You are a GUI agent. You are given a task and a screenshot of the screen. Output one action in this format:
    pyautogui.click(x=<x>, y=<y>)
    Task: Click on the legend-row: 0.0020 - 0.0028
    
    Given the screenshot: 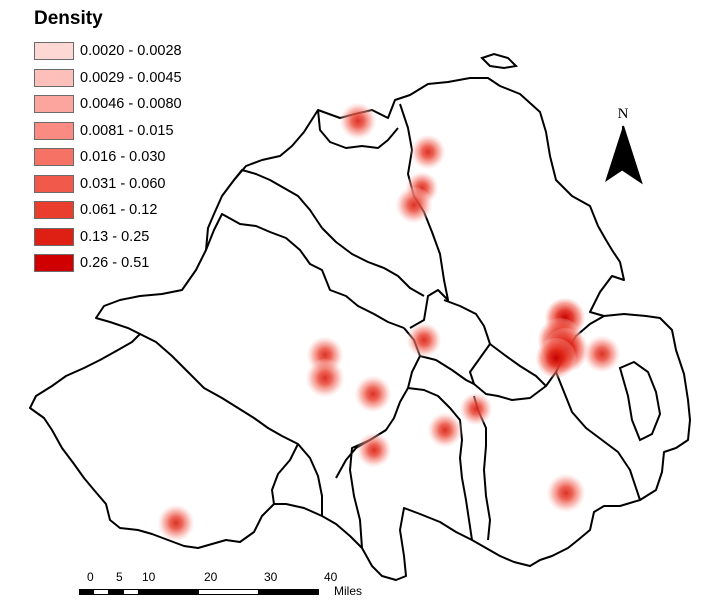 What is the action you would take?
    pyautogui.click(x=108, y=51)
    